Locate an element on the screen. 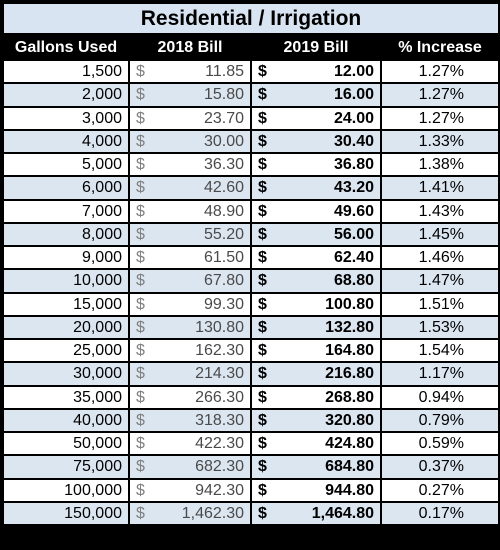  gallons-value: 40,000 is located at coordinates (97, 420).